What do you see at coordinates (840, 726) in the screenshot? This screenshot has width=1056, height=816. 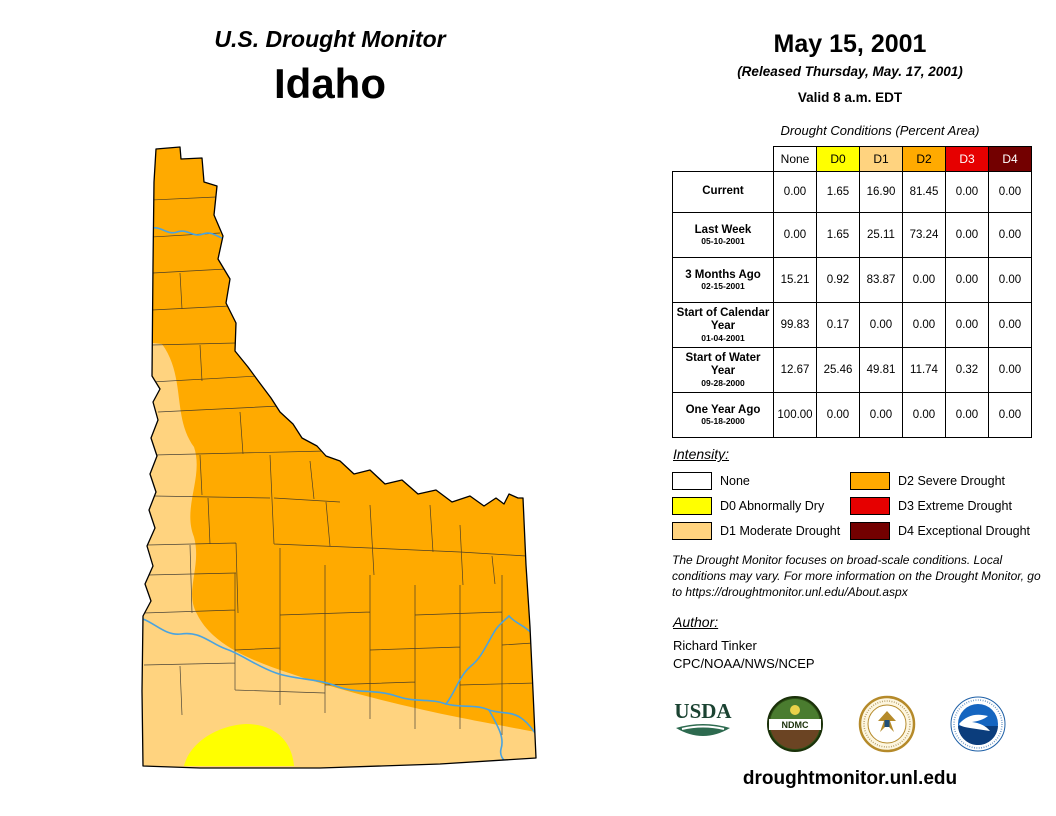 I see `agency-logos: USDA NDMC` at bounding box center [840, 726].